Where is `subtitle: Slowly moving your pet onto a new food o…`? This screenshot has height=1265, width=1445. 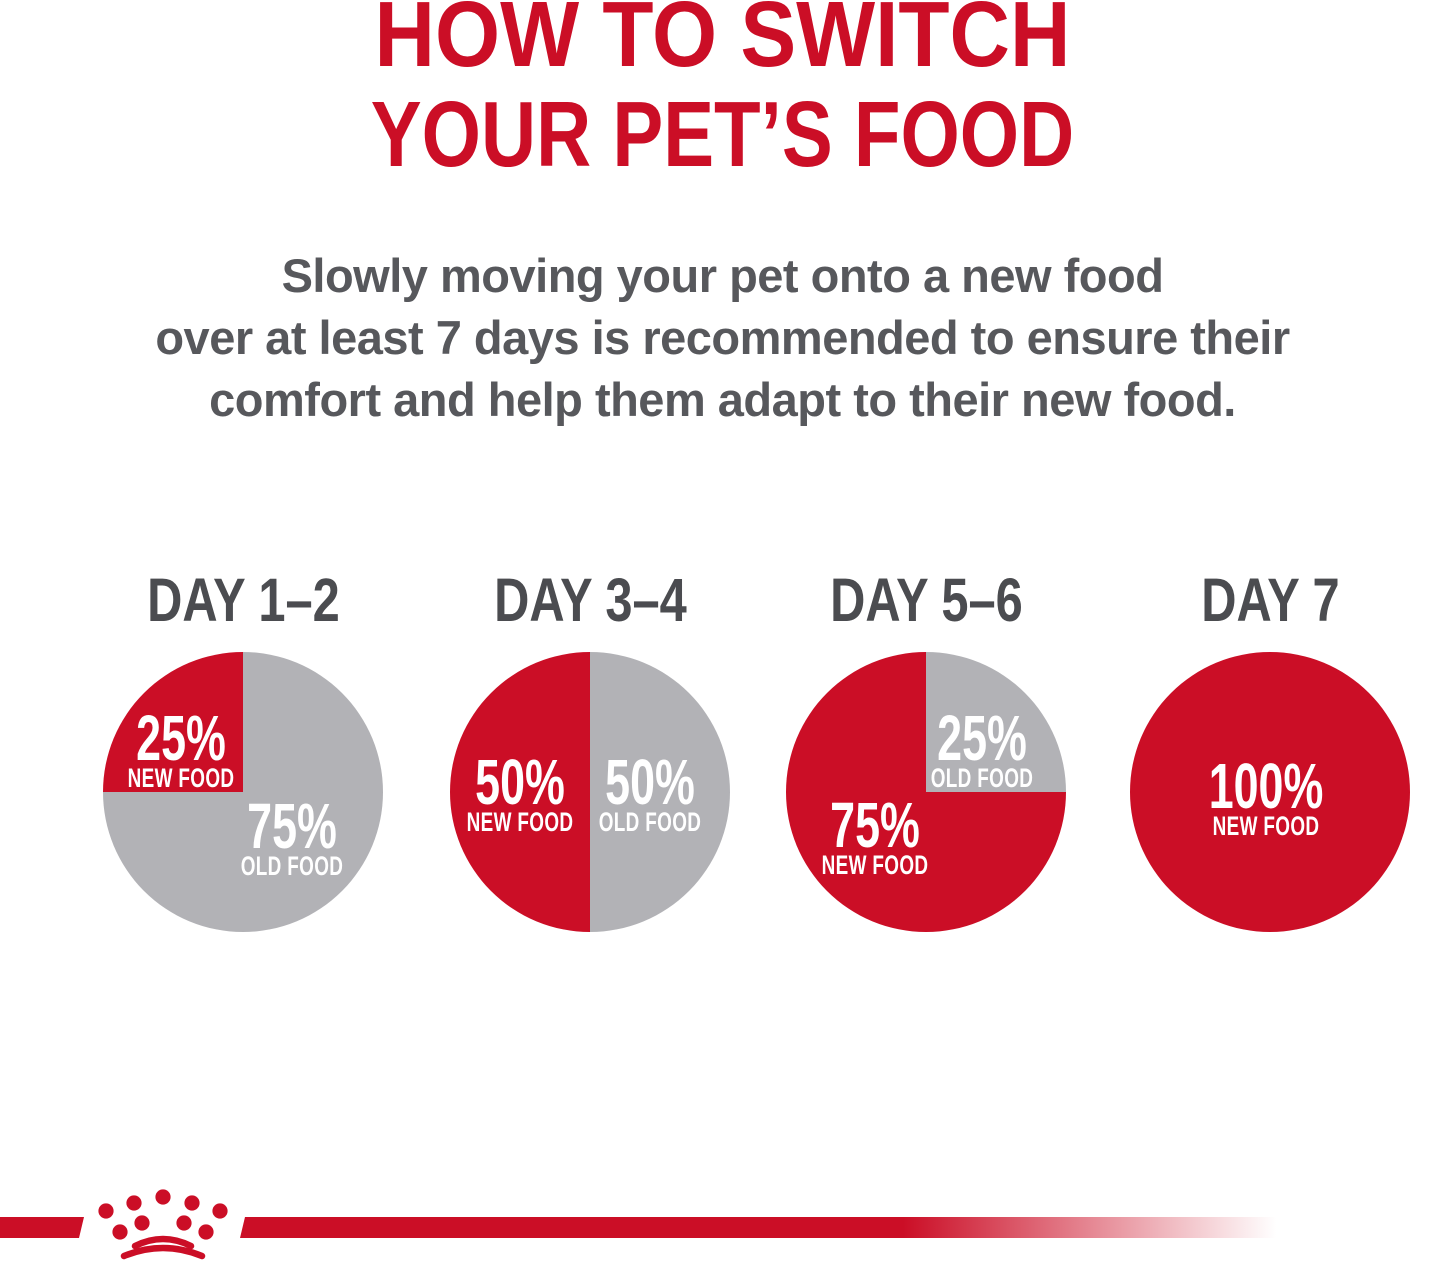
subtitle: Slowly moving your pet onto a new food o… is located at coordinates (722, 337).